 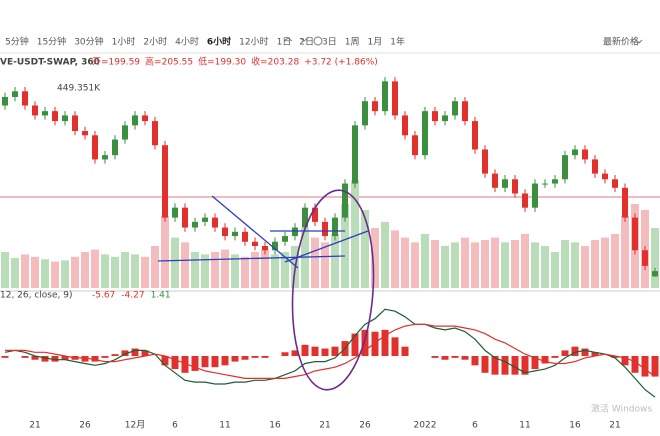 What do you see at coordinates (397, 42) in the screenshot?
I see `interval-tab: 1年` at bounding box center [397, 42].